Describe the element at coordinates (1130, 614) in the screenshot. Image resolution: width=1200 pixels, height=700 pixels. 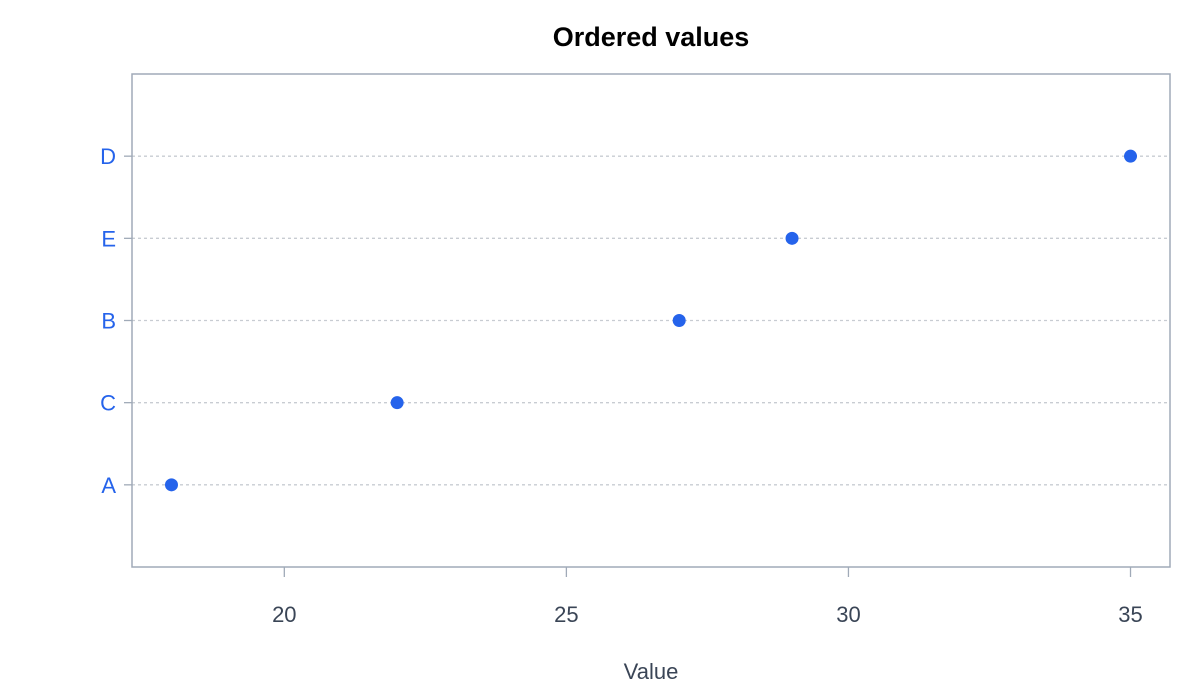
I see `x-tick-label: 35` at that location.